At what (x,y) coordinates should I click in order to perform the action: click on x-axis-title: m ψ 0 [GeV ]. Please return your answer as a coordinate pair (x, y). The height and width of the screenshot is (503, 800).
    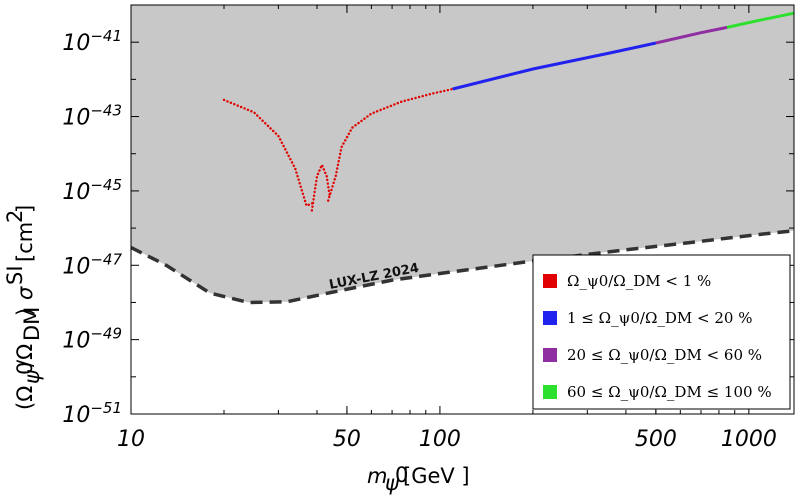
    Looking at the image, I should click on (418, 479).